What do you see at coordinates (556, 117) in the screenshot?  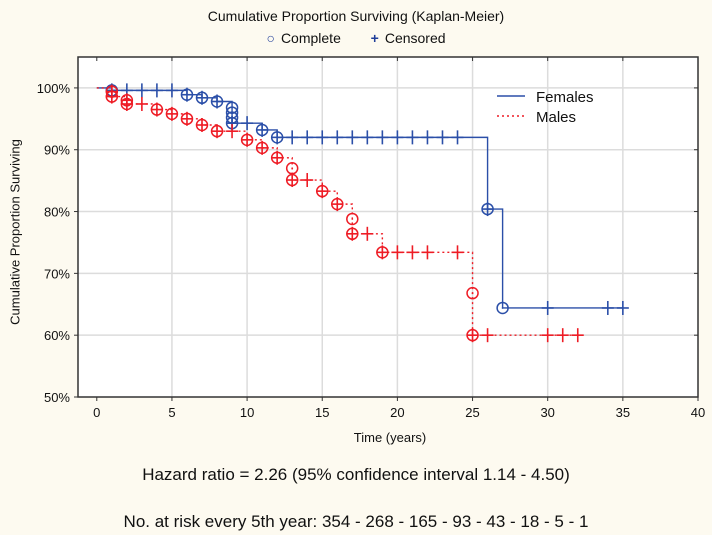 I see `legend-label-males: Males` at bounding box center [556, 117].